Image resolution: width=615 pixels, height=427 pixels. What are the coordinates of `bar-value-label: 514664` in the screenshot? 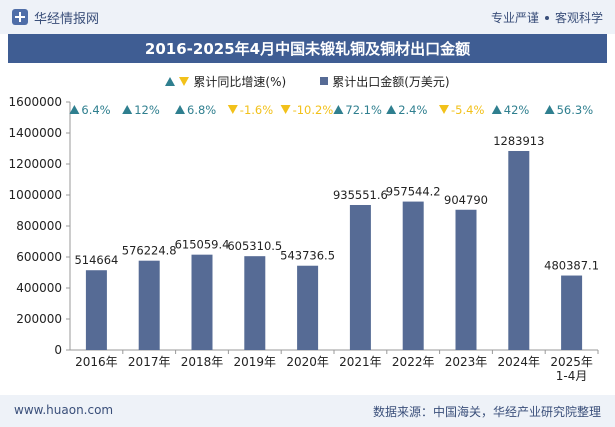 It's located at (96, 260).